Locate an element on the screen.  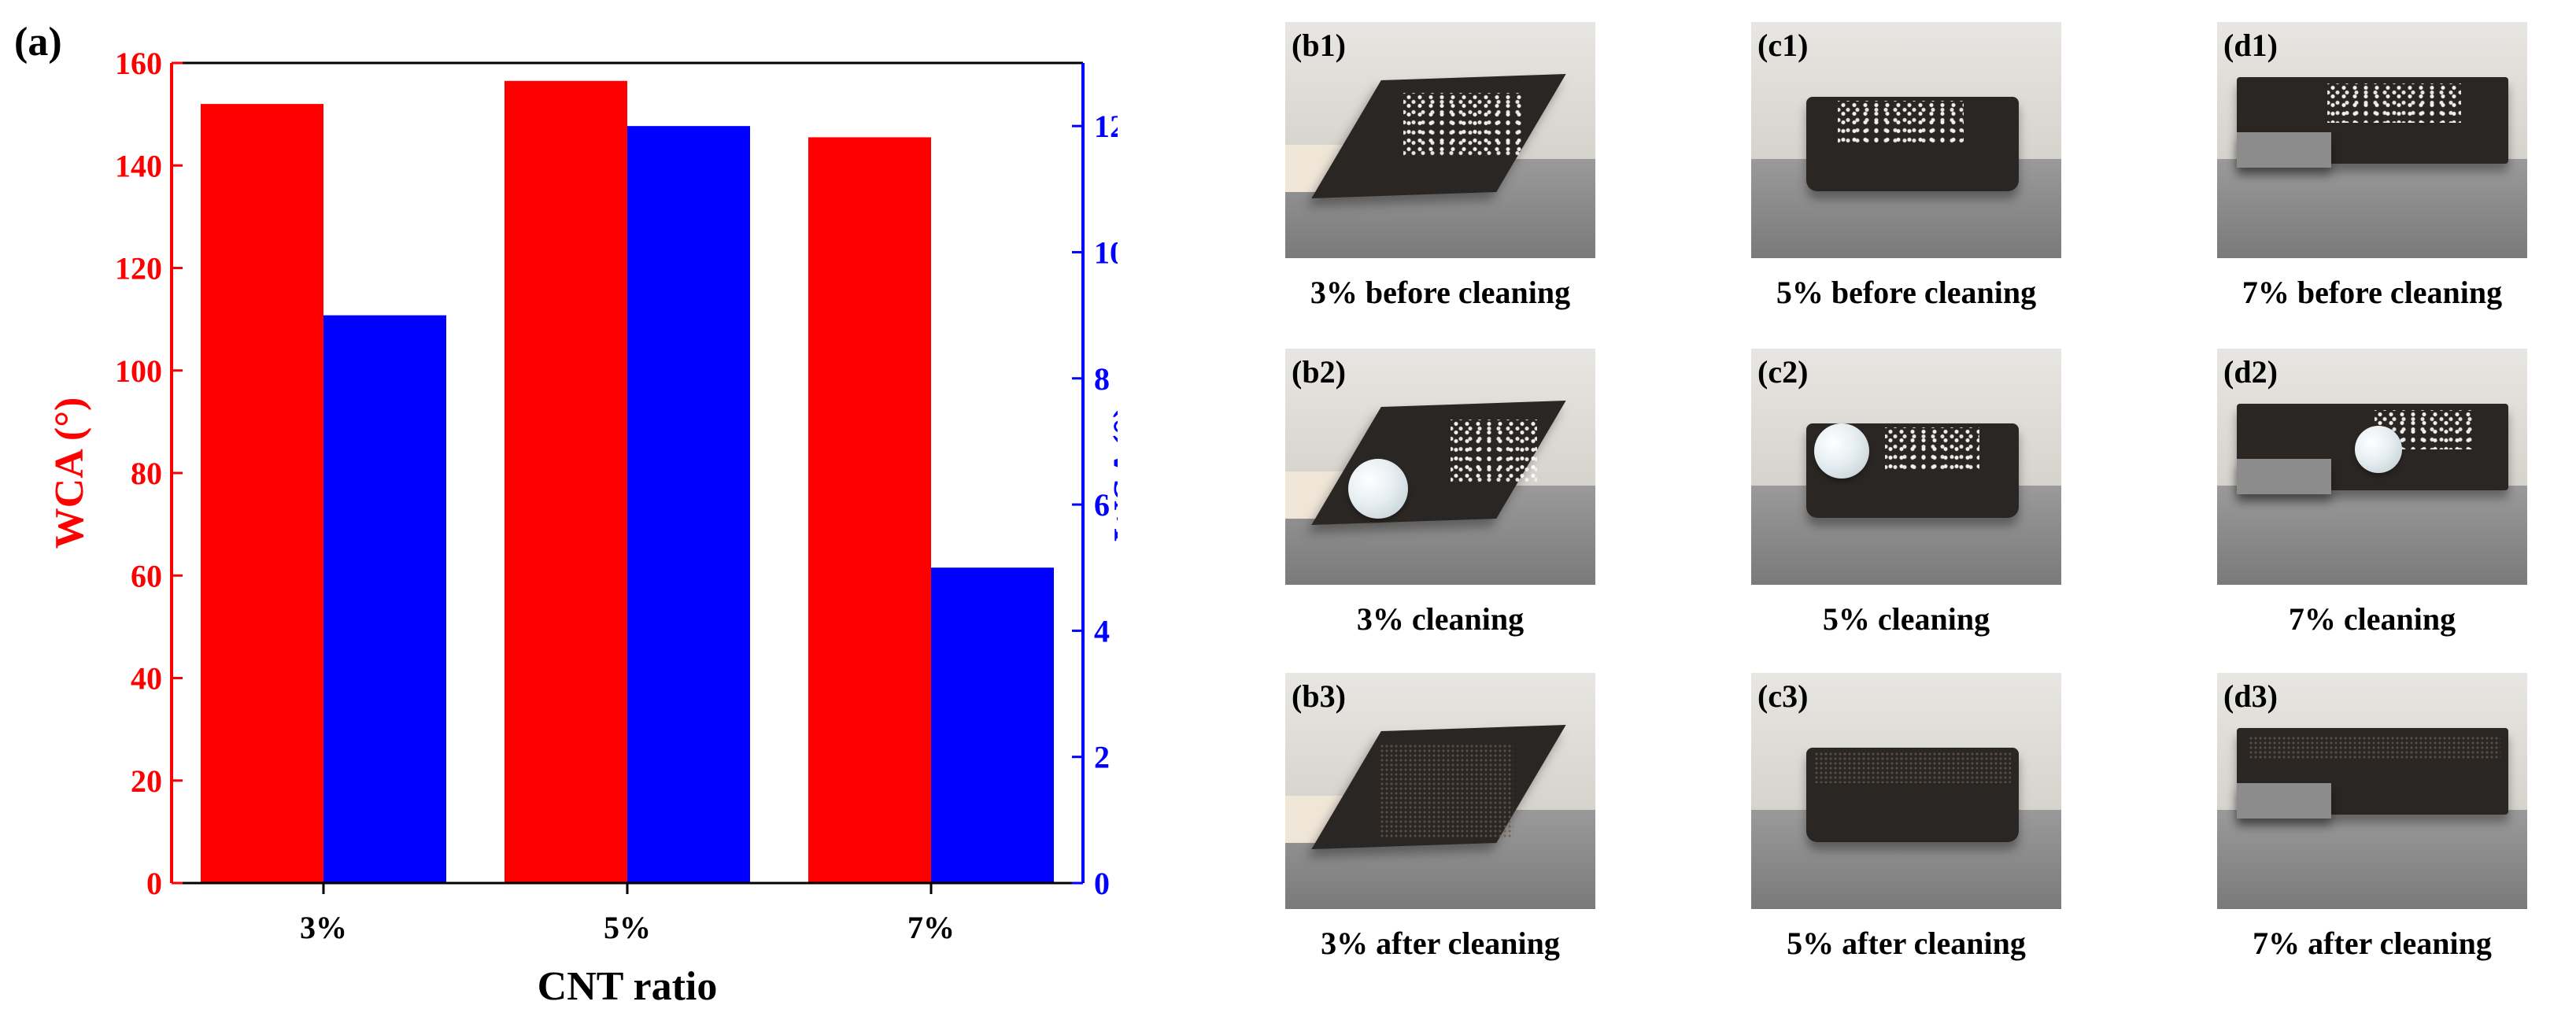
photo-caption: 7% after cleaning is located at coordinates (2372, 943).